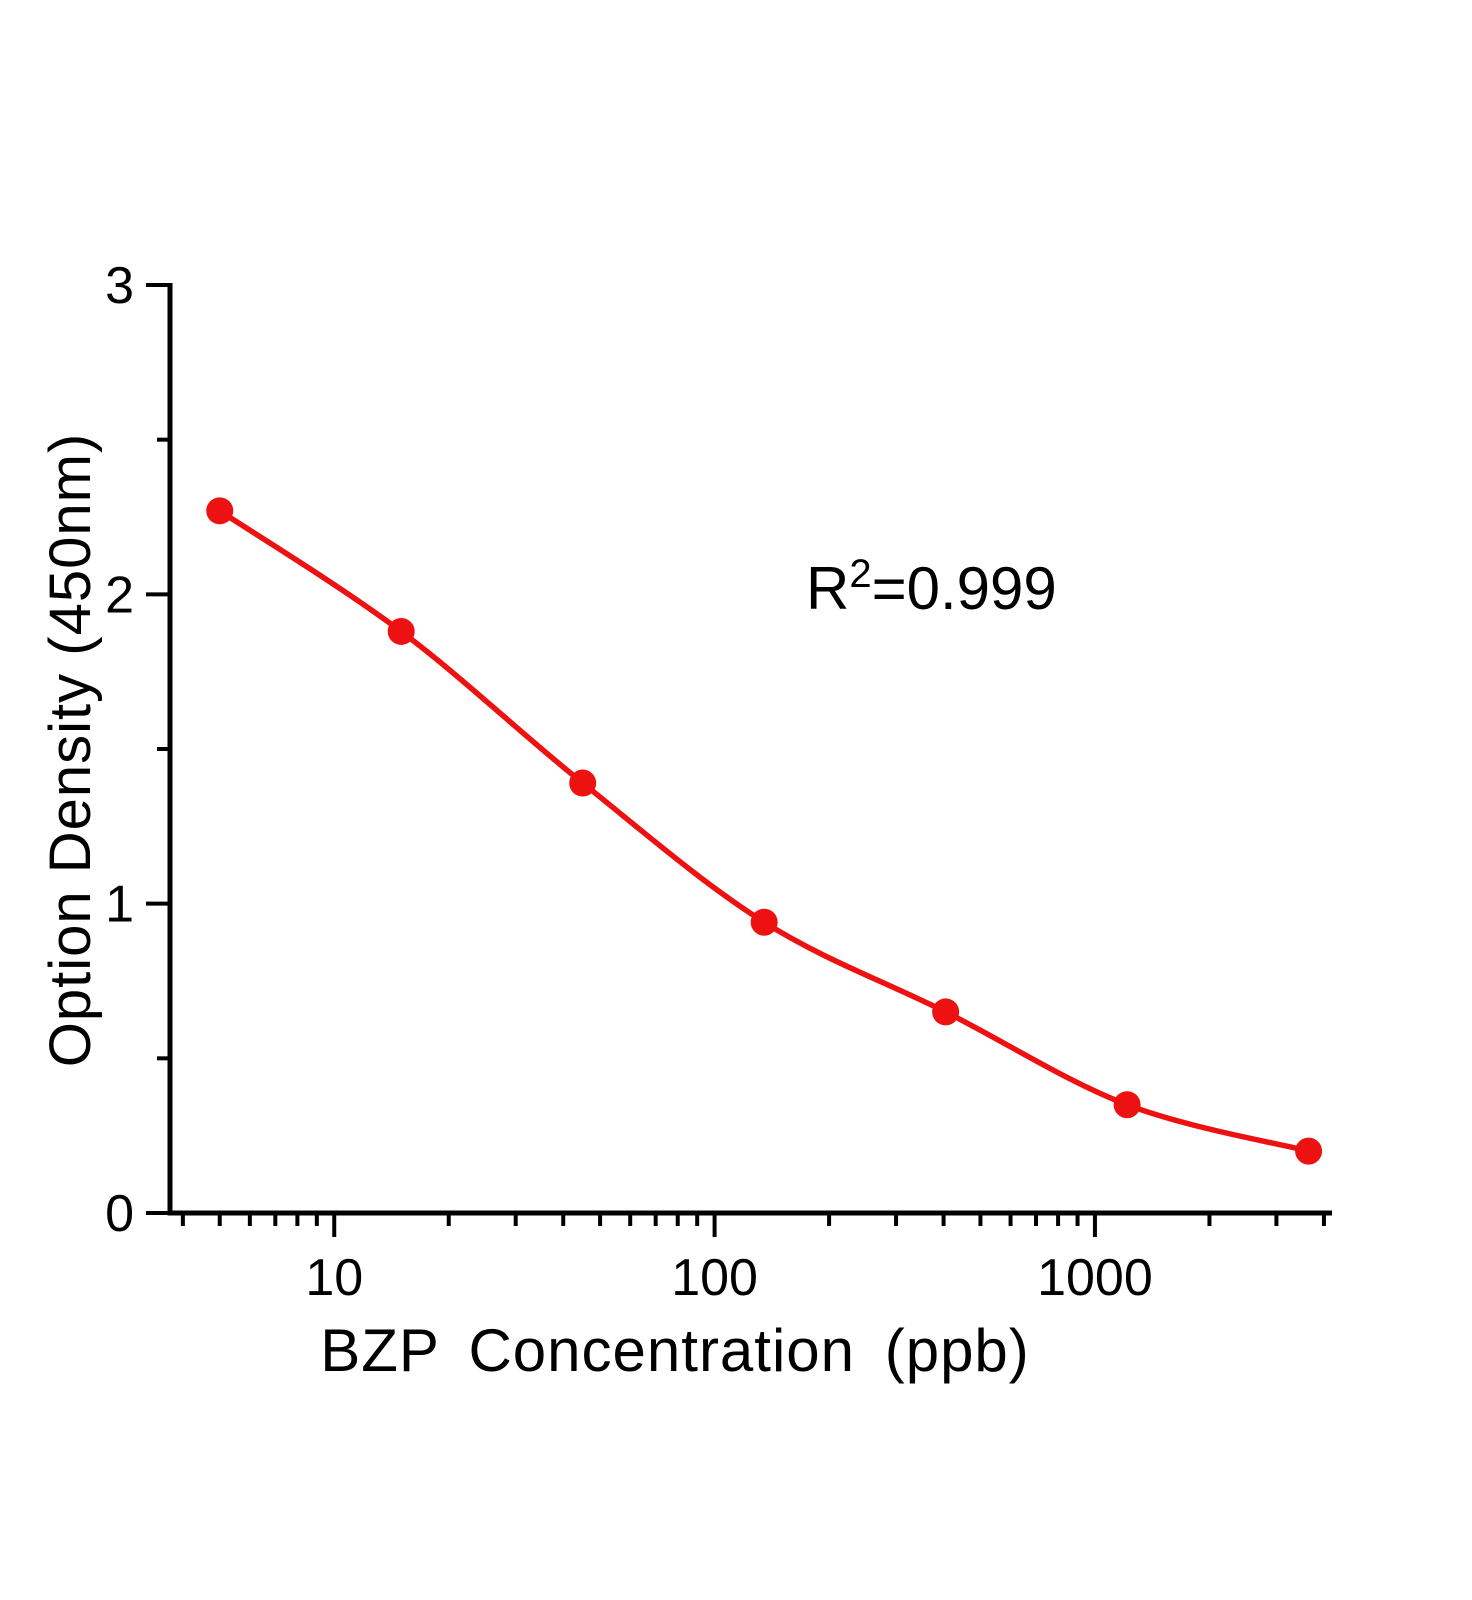  Describe the element at coordinates (119, 595) in the screenshot. I see `y-tick-label: 2` at that location.